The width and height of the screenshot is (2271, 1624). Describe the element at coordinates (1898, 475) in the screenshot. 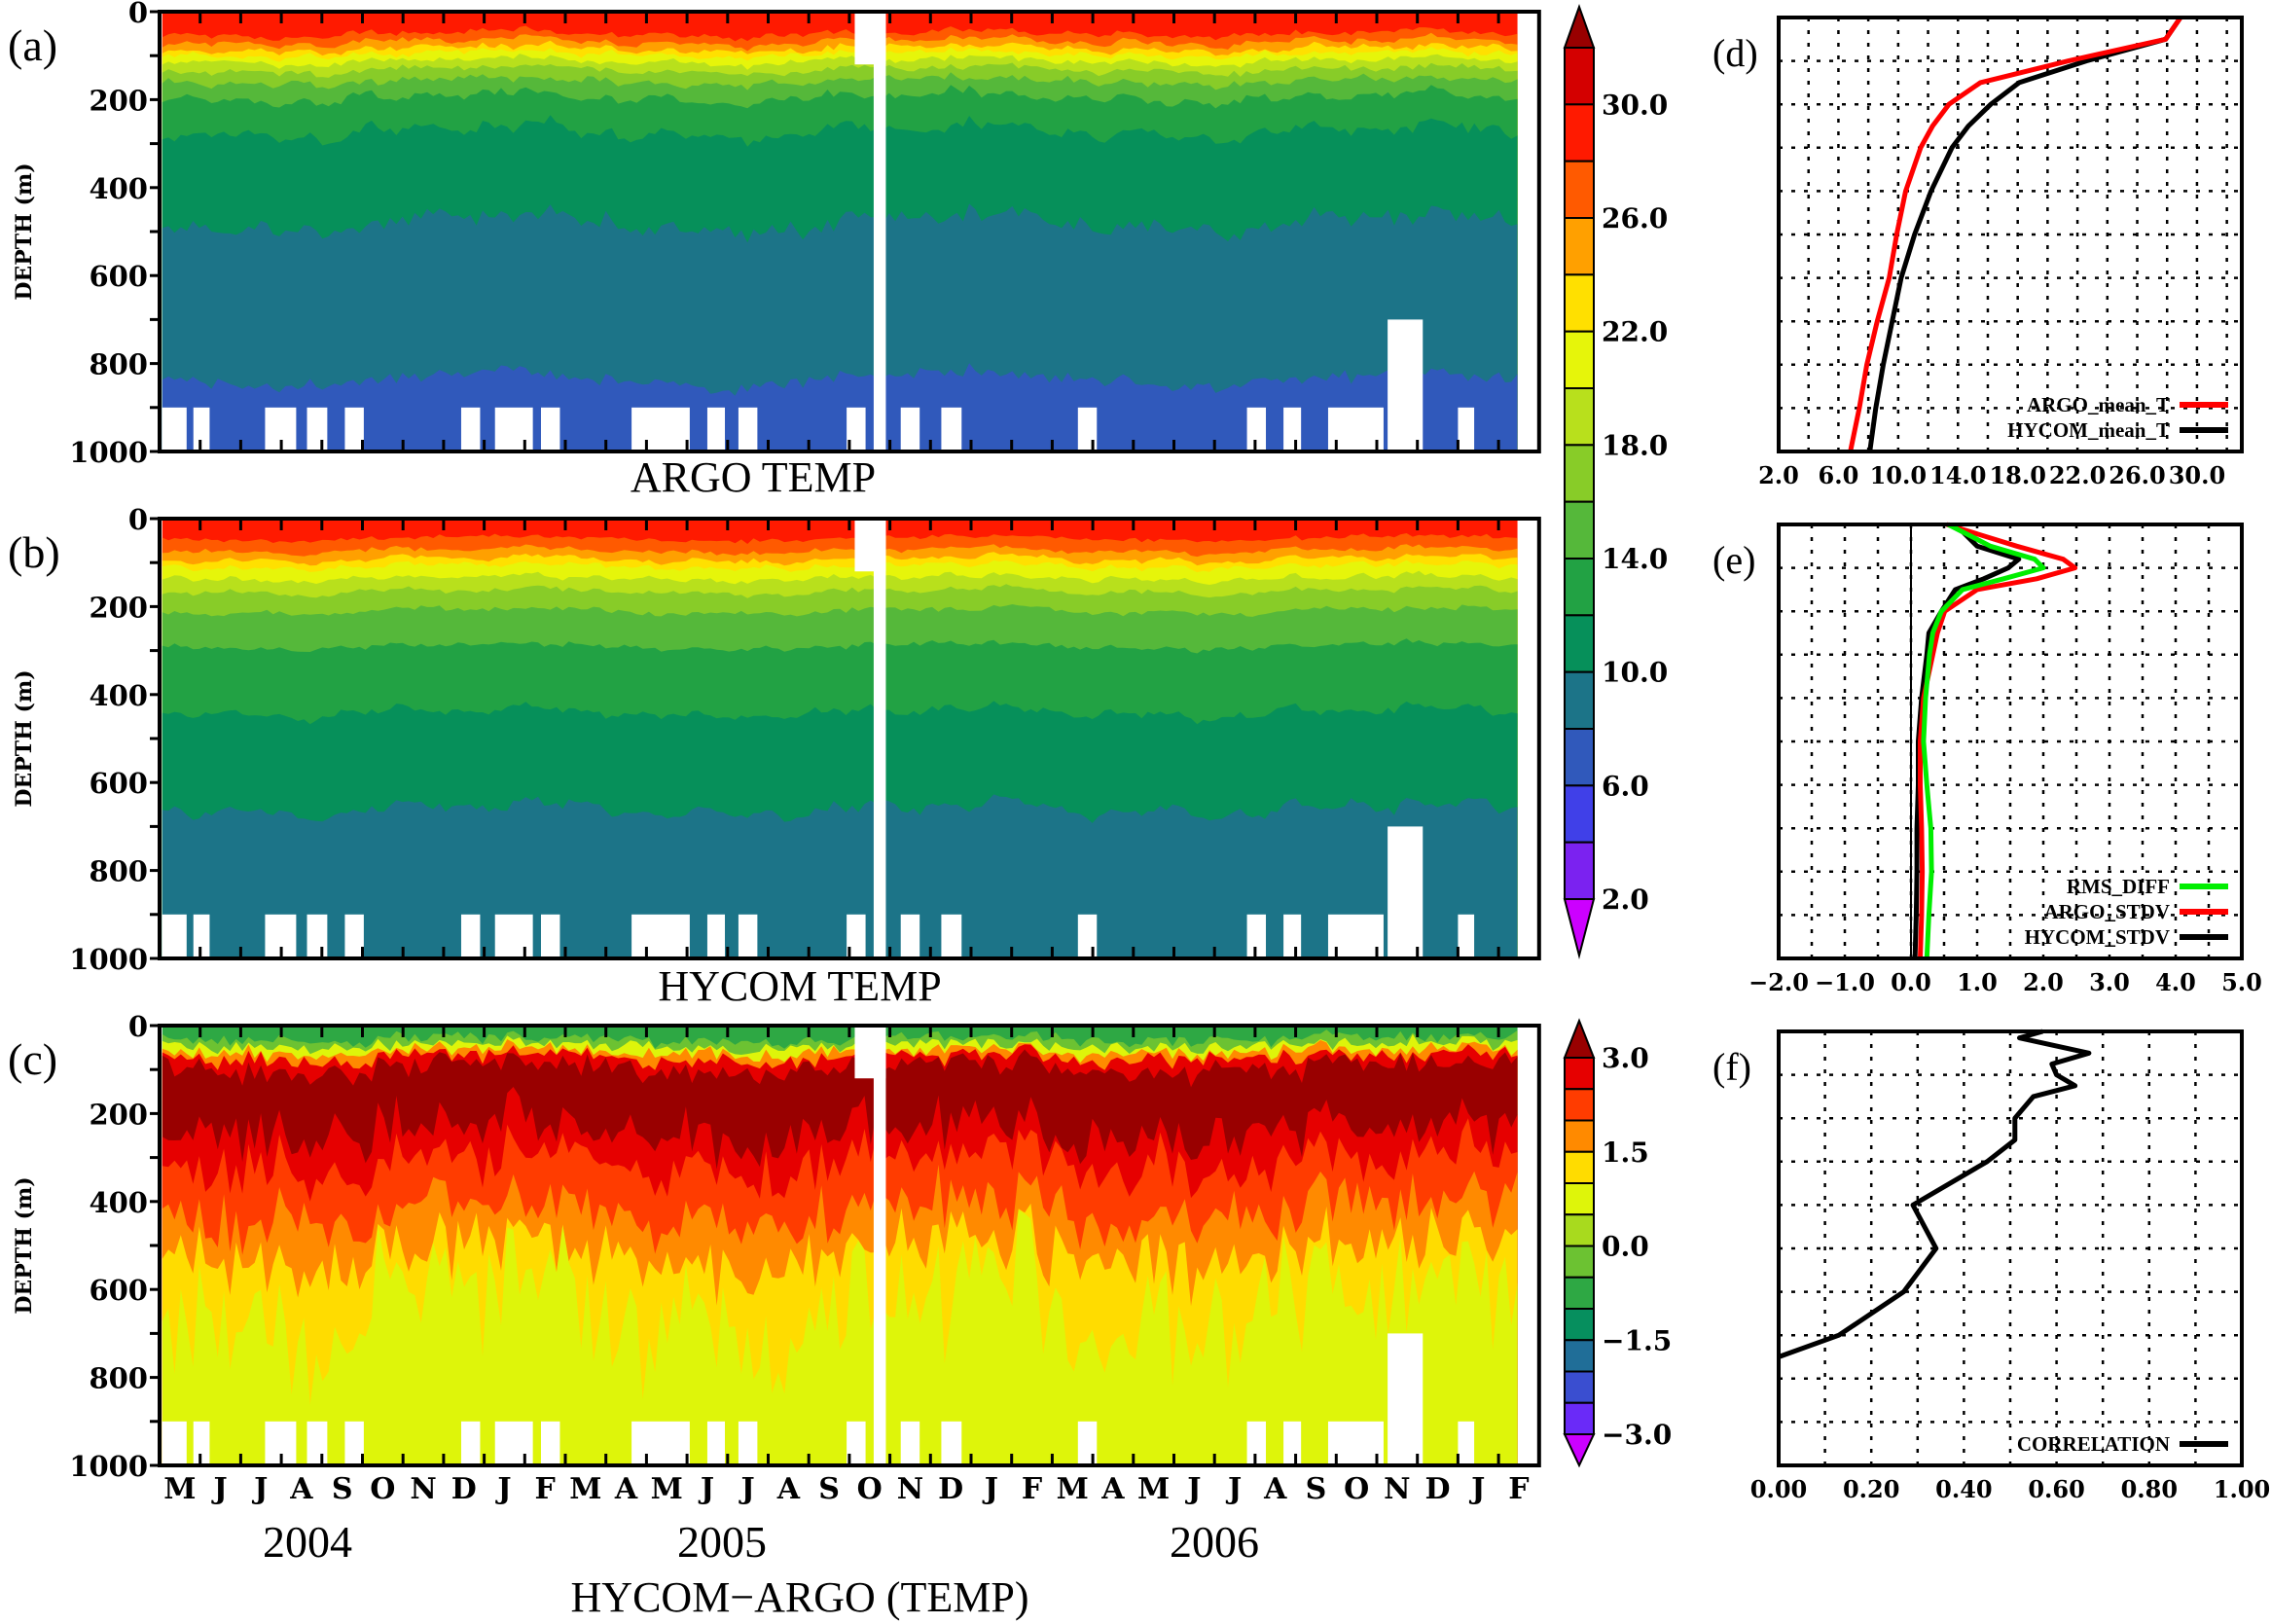

I see `x-tick-label: 10.0` at that location.